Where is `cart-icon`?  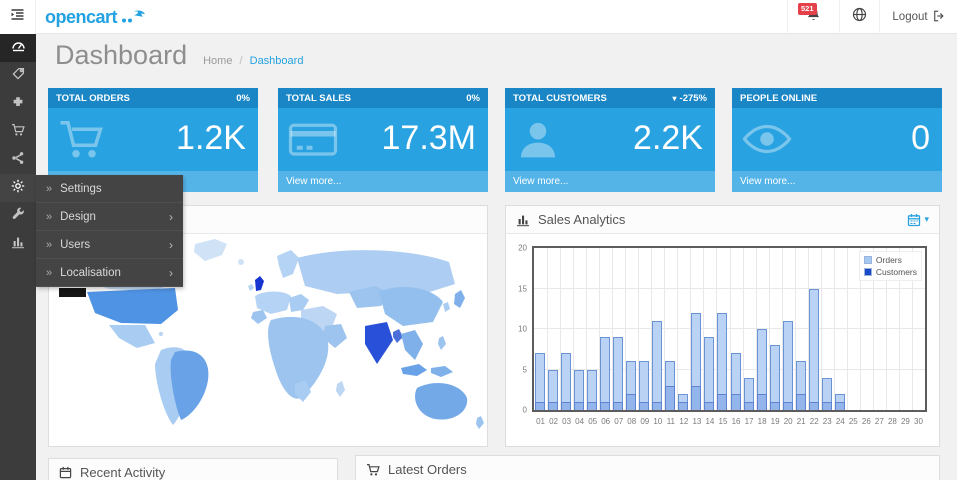 cart-icon is located at coordinates (18, 132).